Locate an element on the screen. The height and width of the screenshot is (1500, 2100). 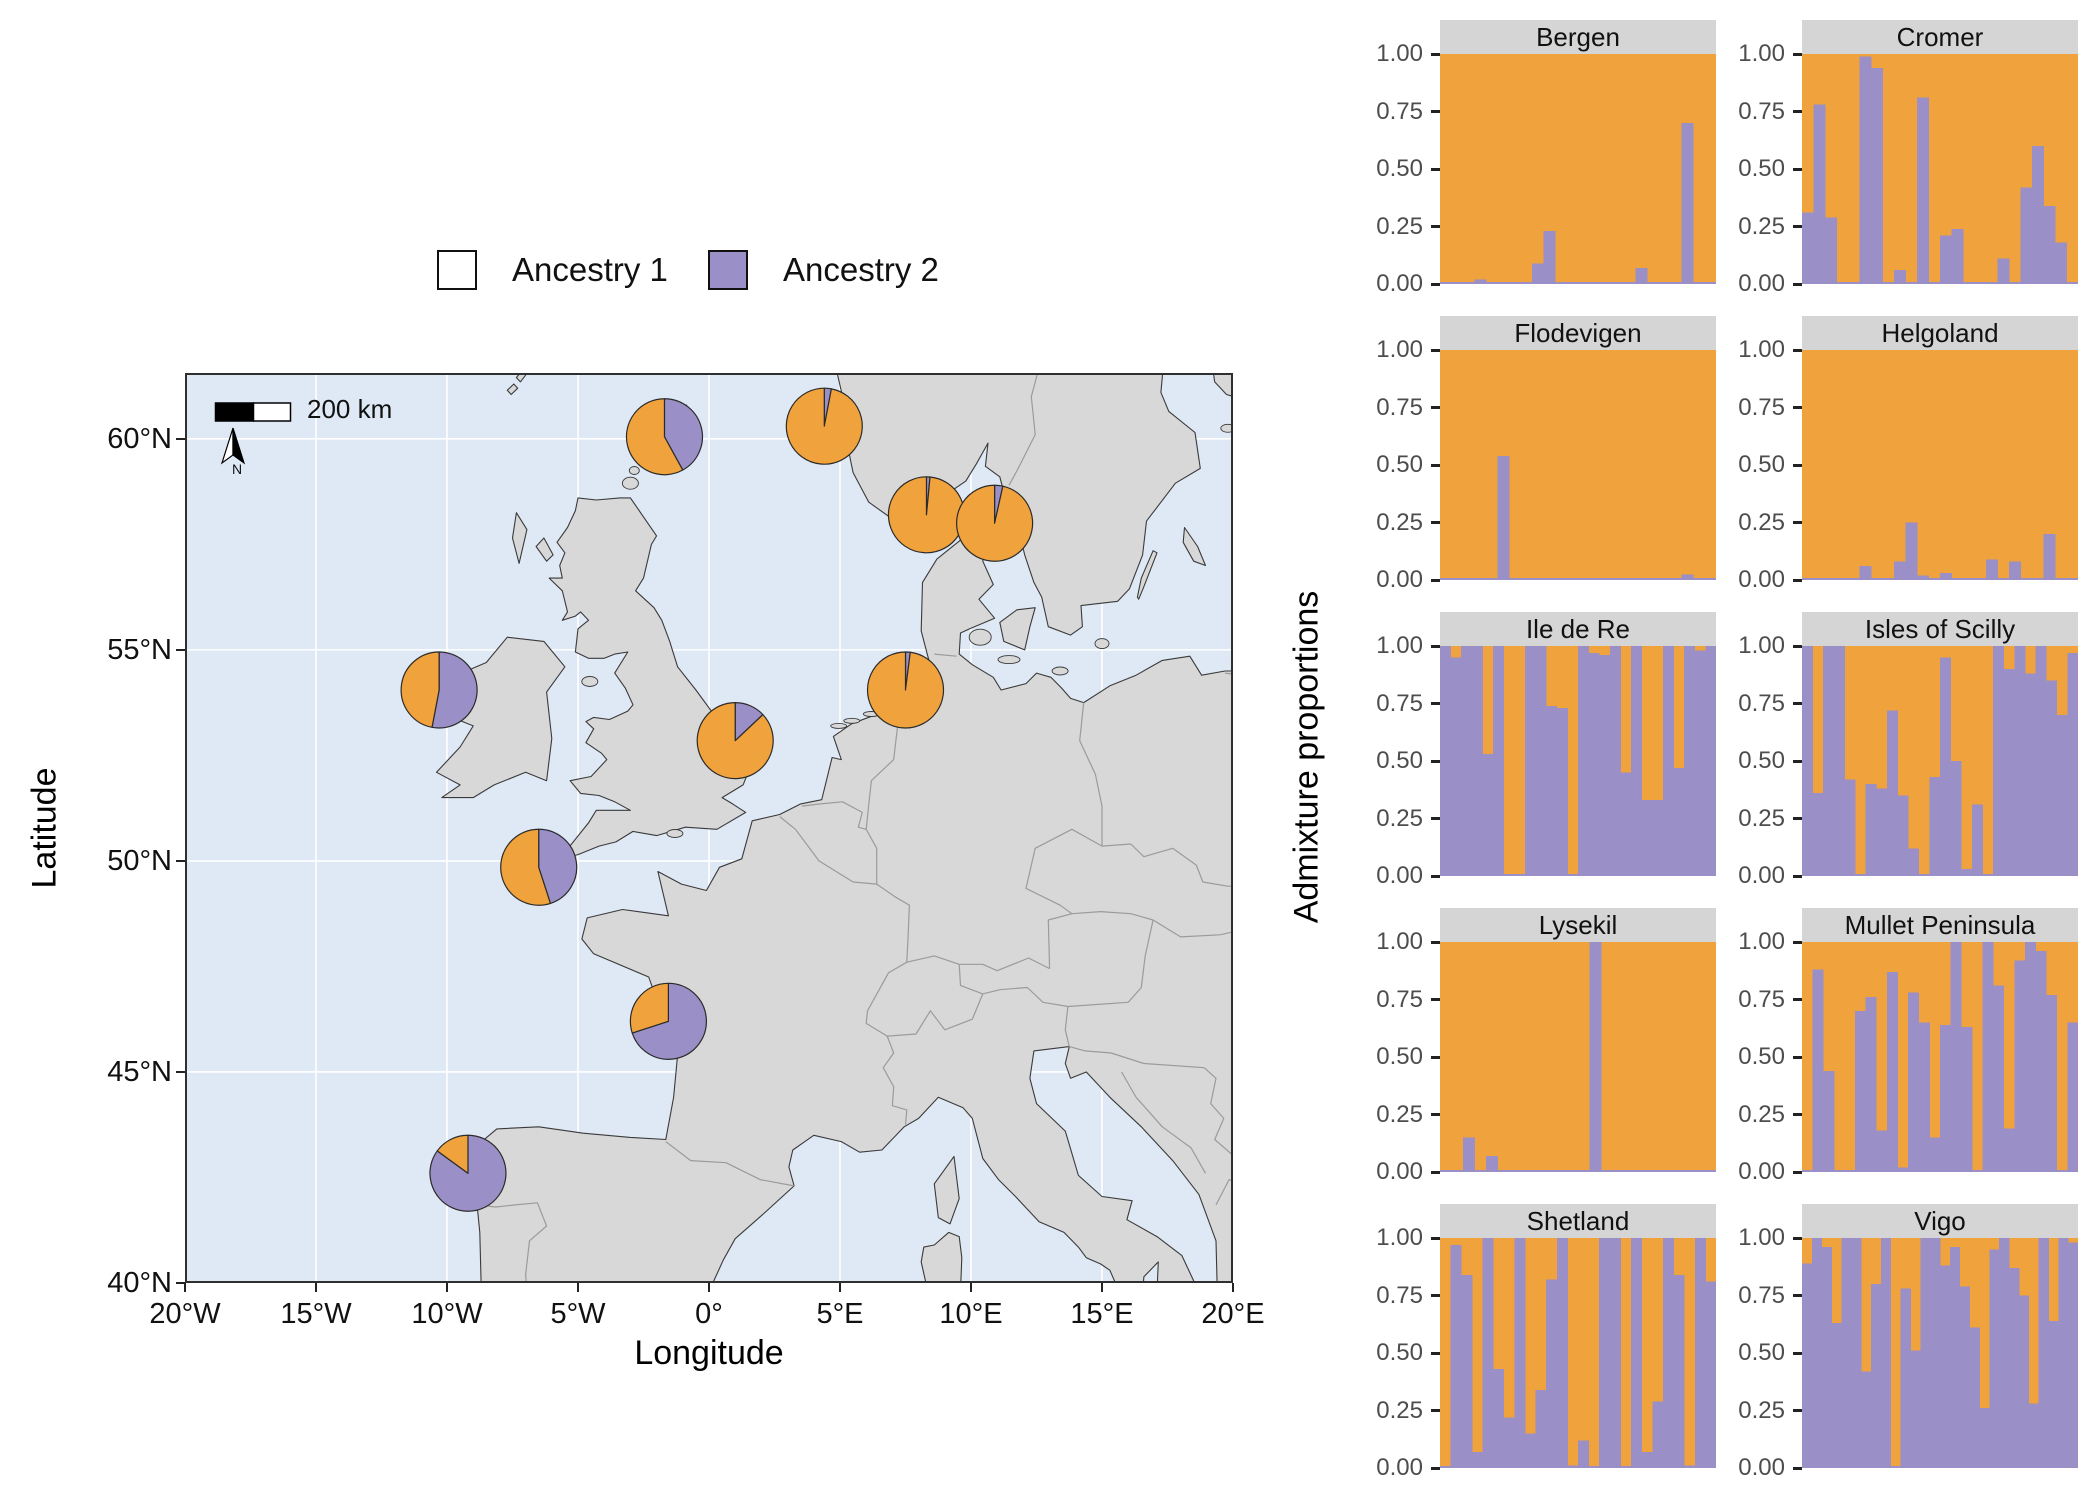
map-y-axis-title: Latitude is located at coordinates (44, 828).